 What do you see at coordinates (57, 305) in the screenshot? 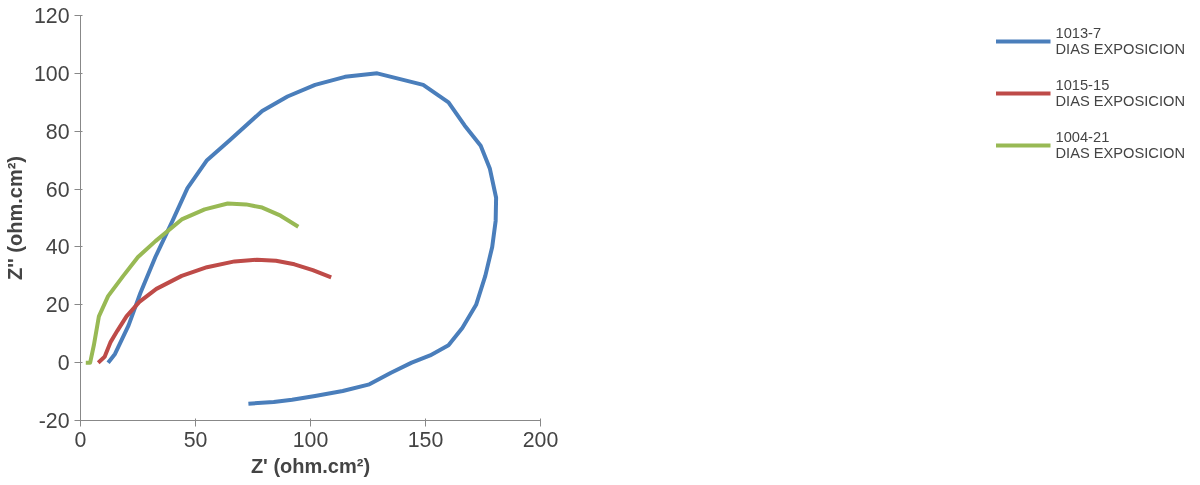
I see `y-tick-label: 20` at bounding box center [57, 305].